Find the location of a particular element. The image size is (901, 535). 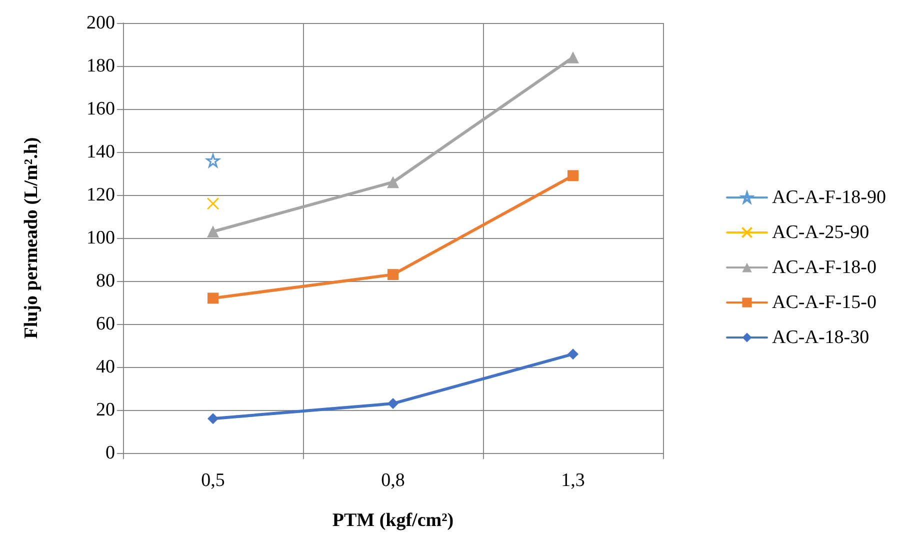

legend-label: AC-A-F-15-0 is located at coordinates (824, 302).